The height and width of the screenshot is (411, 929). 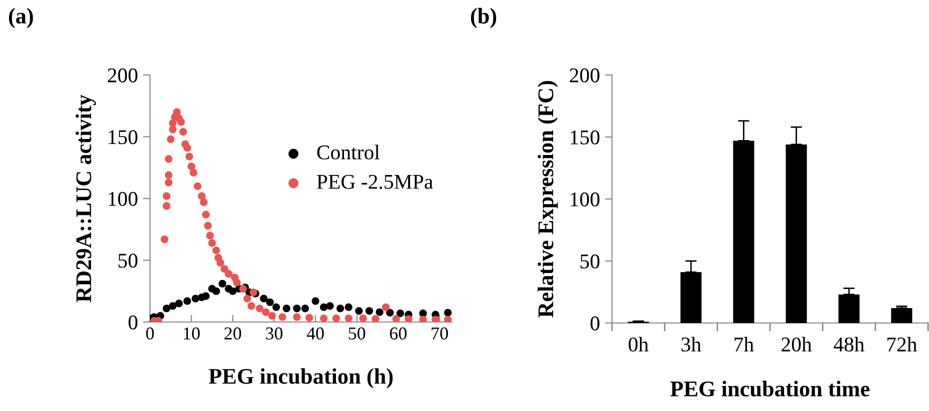 What do you see at coordinates (315, 333) in the screenshot?
I see `x-tick-label: 40` at bounding box center [315, 333].